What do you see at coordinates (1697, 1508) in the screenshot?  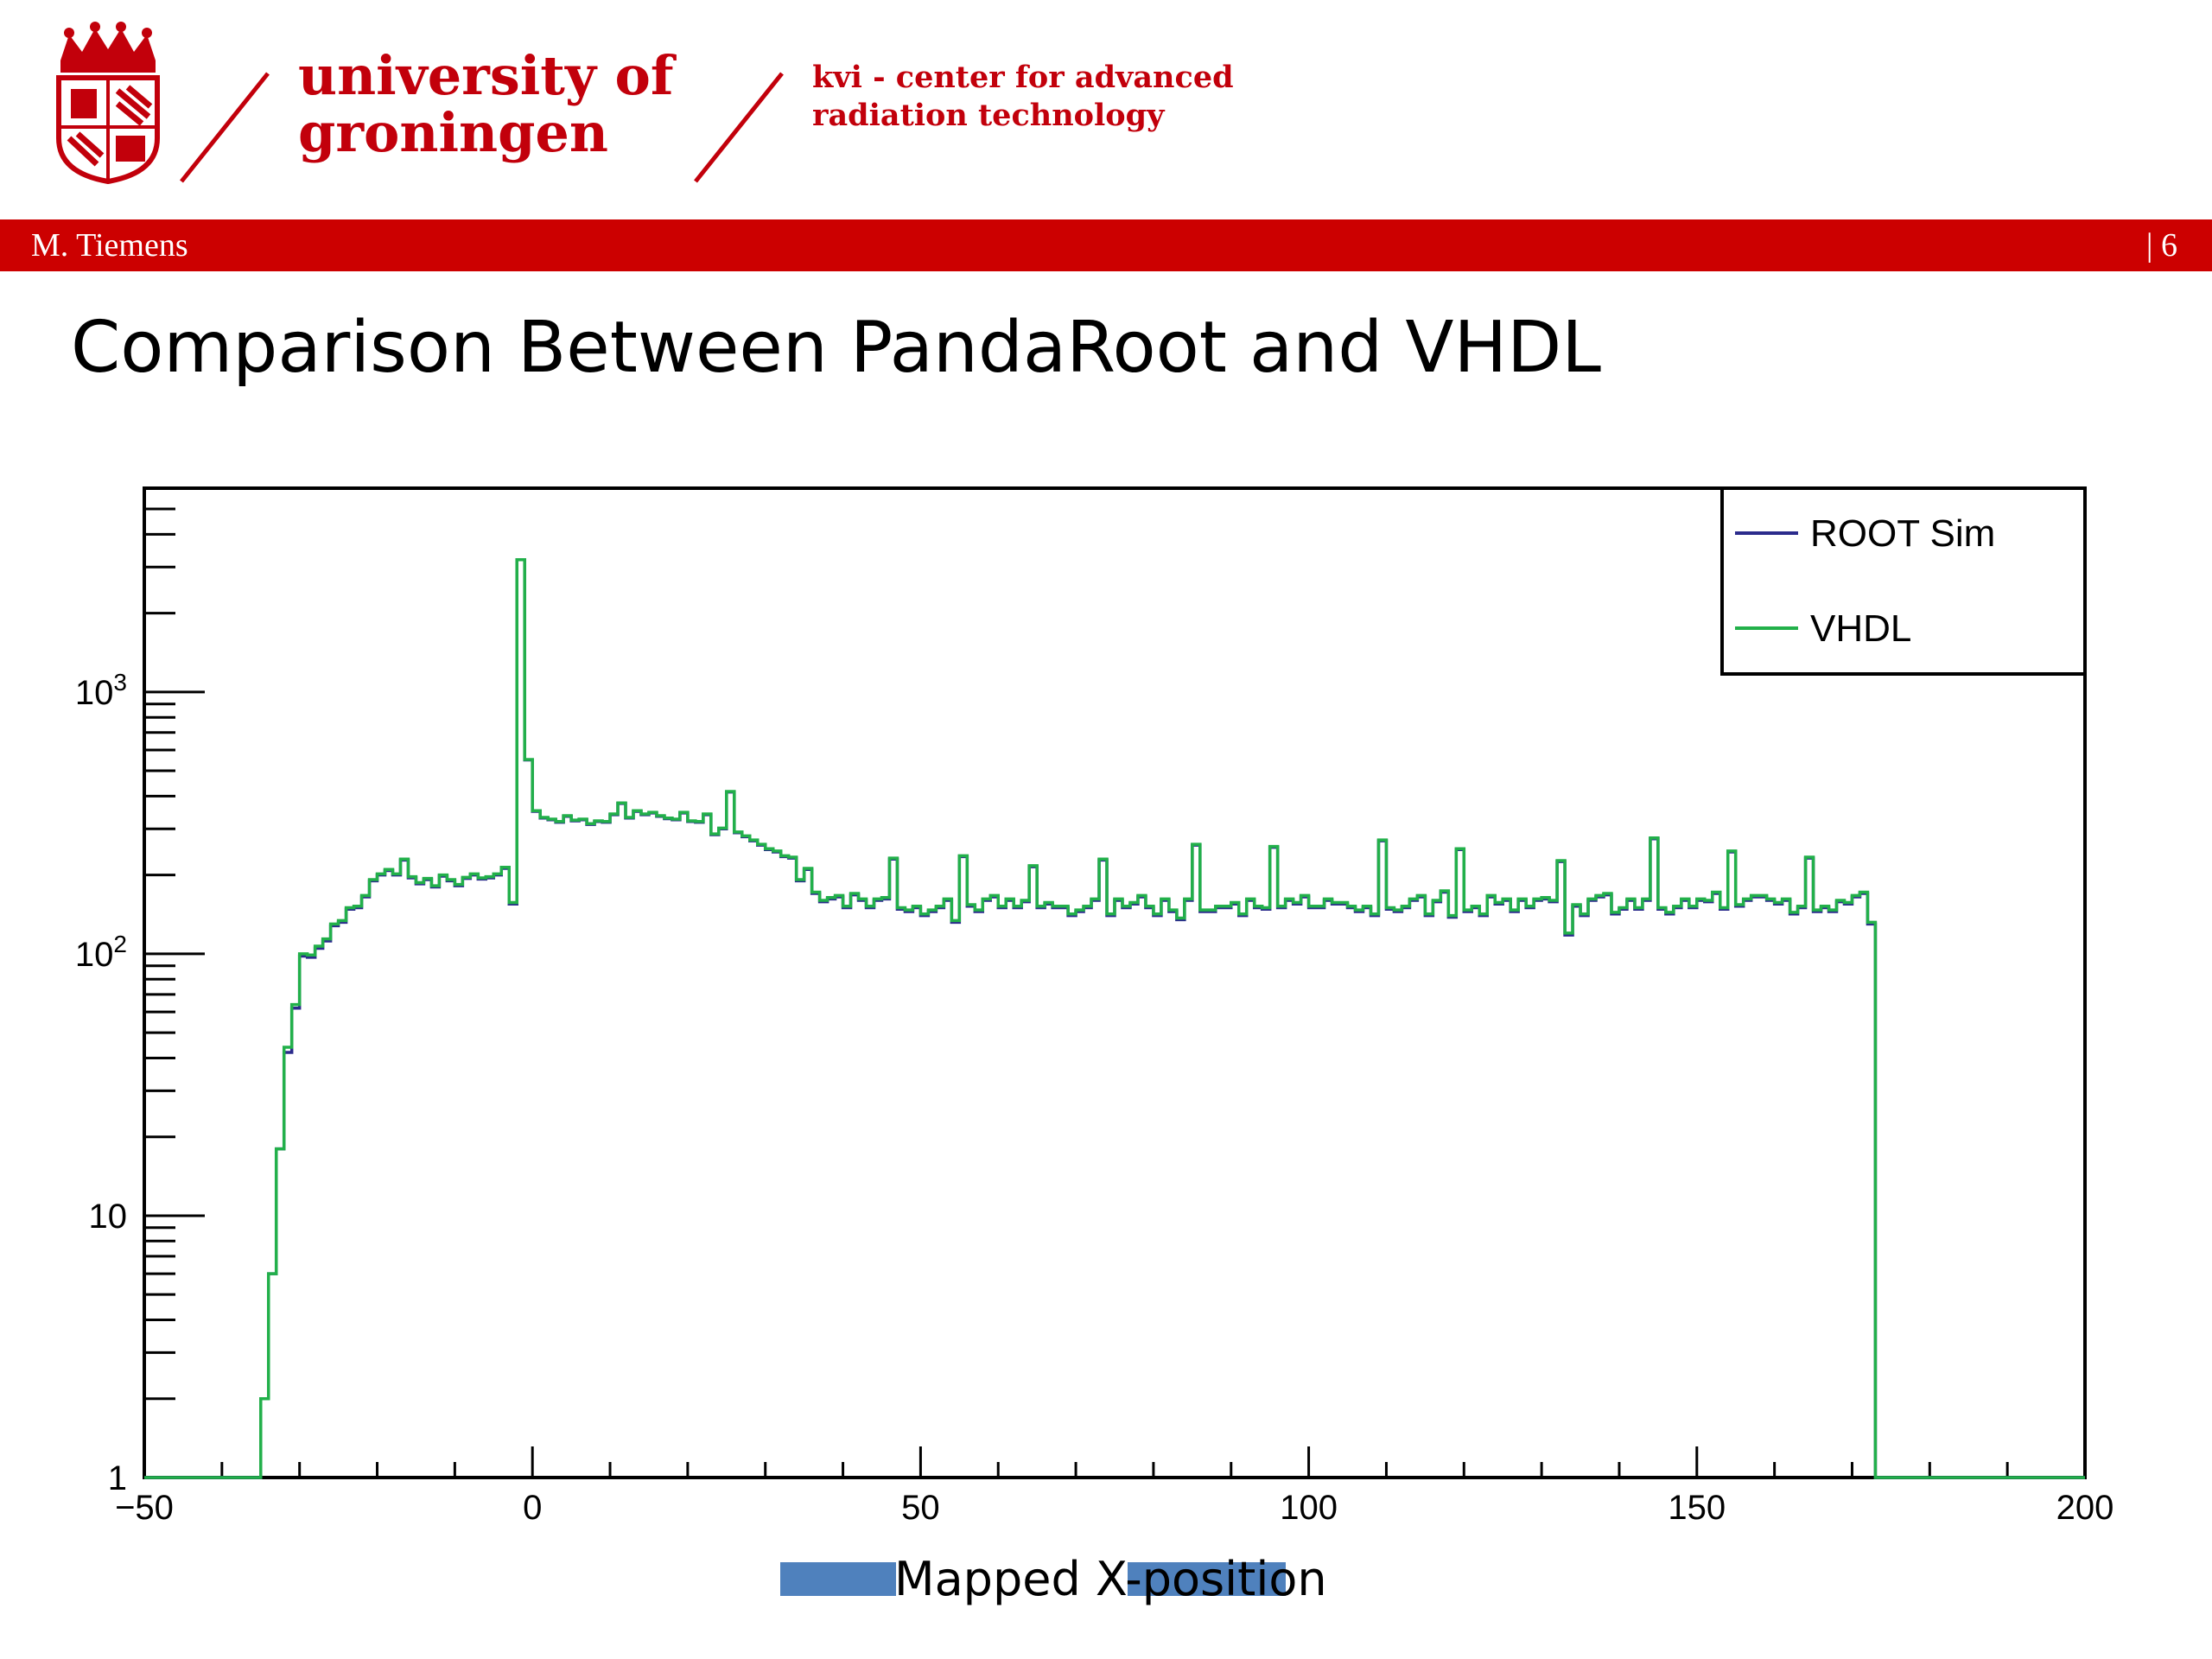 I see `x-tick-label: 150` at bounding box center [1697, 1508].